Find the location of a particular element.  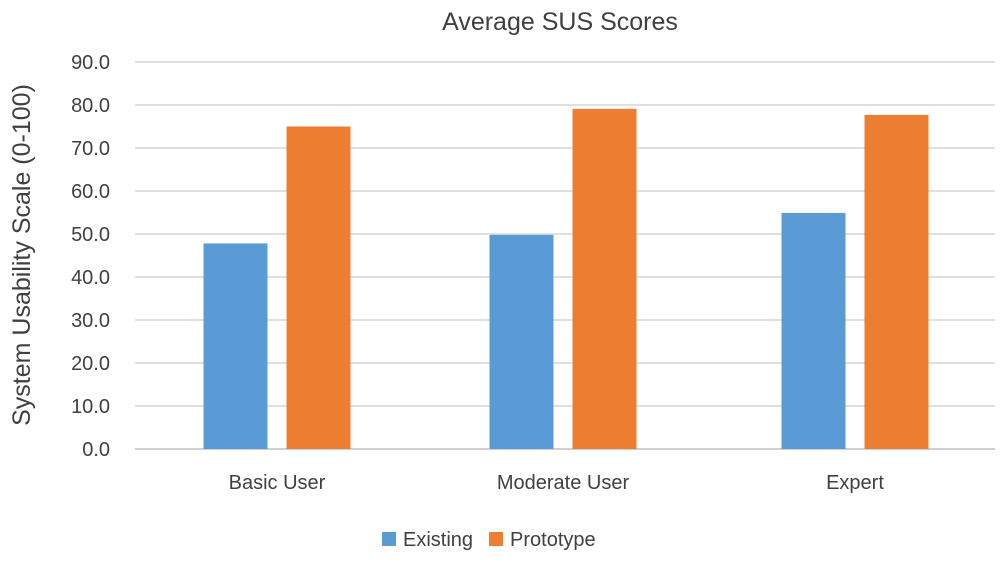

y-tick-label: 90.0 is located at coordinates (90, 63).